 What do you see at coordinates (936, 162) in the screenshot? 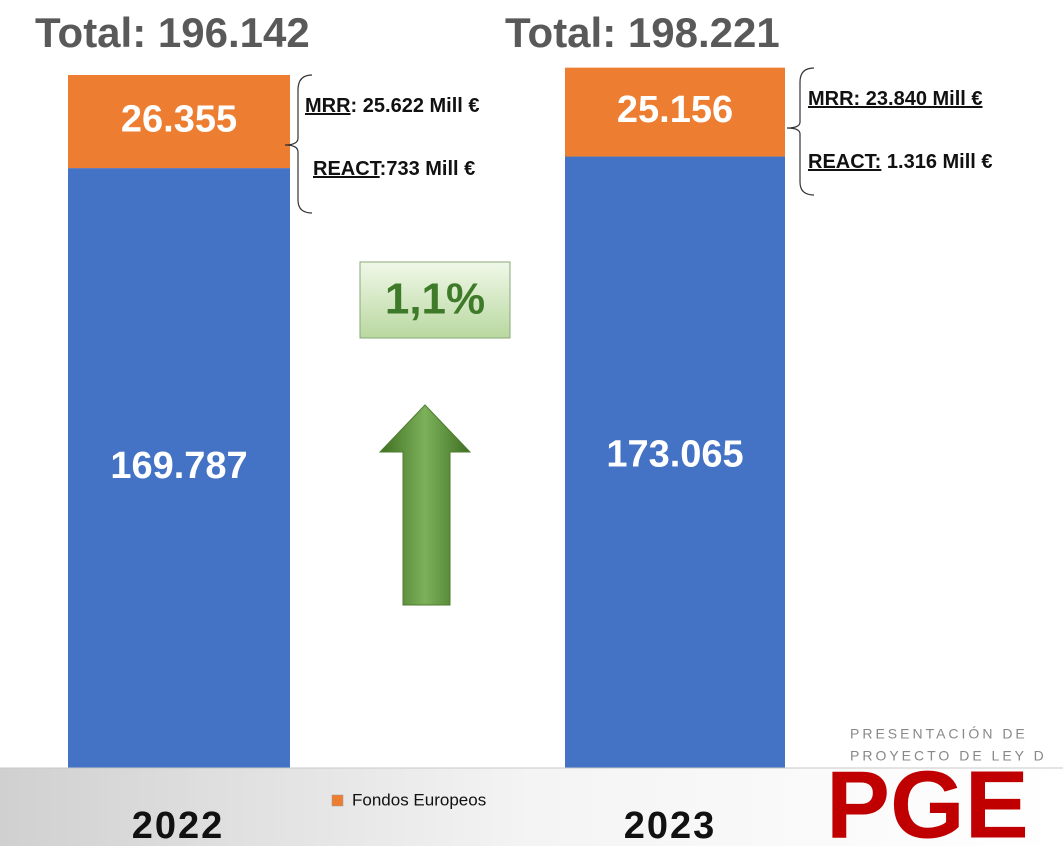
I see `note-text: 1.316 Mill €` at bounding box center [936, 162].